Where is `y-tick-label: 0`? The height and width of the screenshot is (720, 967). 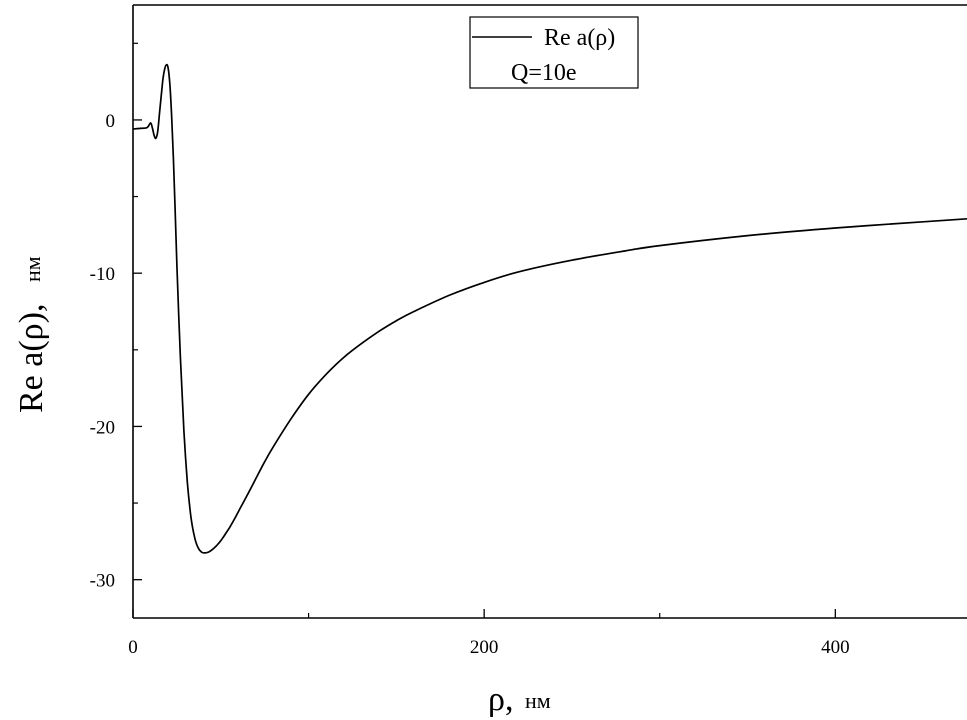
y-tick-label: 0 is located at coordinates (111, 121).